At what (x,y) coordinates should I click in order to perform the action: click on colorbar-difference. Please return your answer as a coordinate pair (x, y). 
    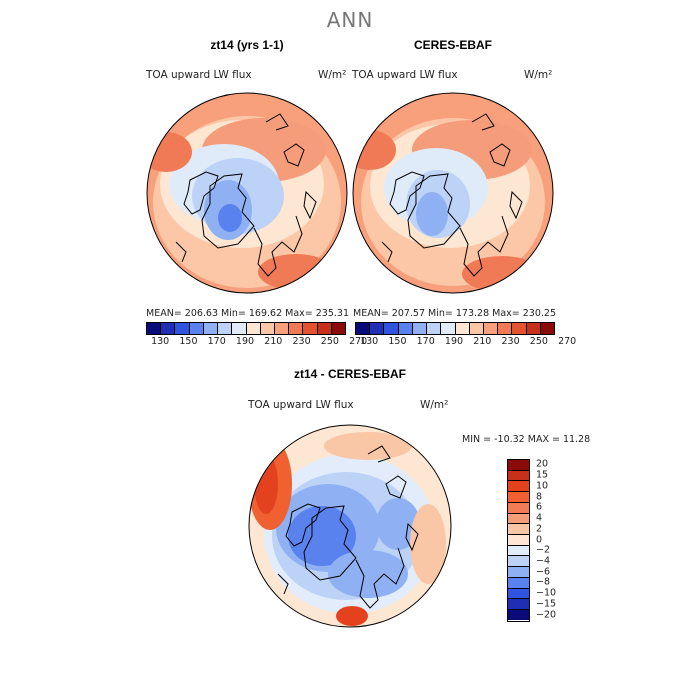
    Looking at the image, I should click on (518, 540).